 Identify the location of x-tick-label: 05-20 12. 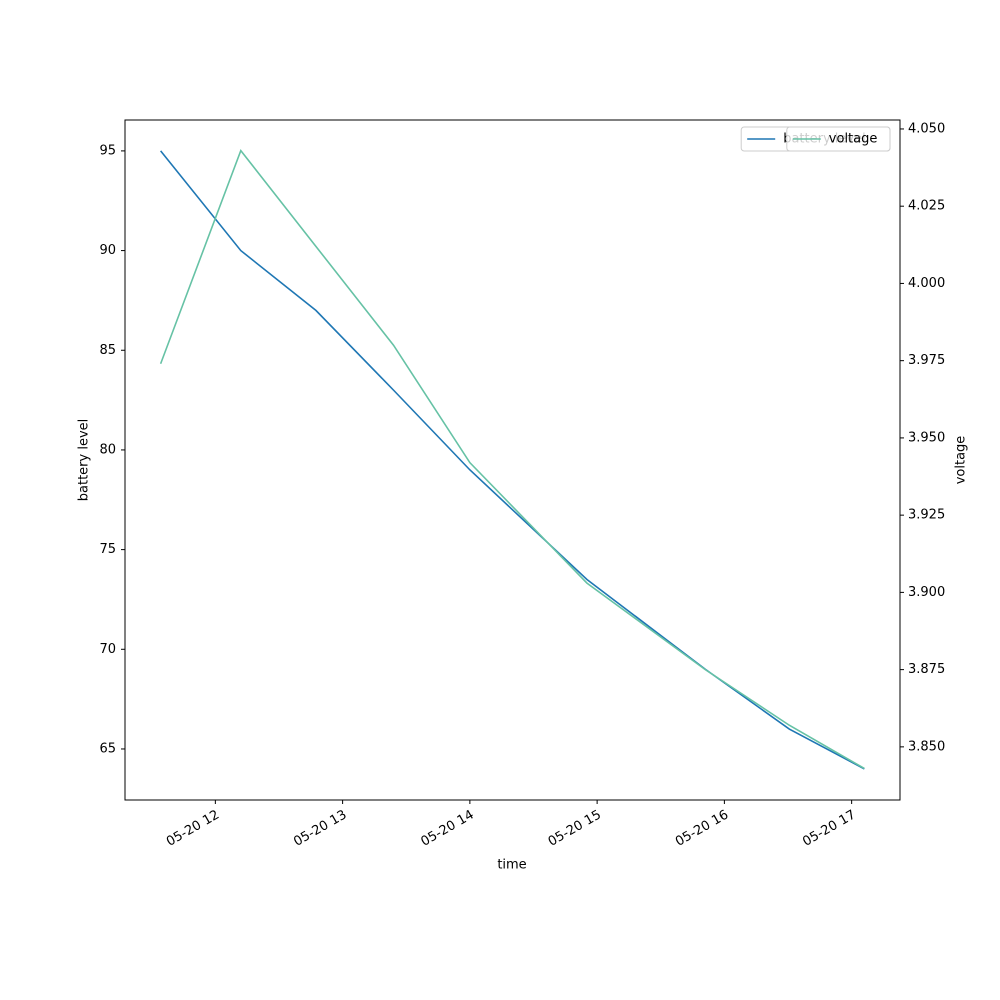
(193, 829).